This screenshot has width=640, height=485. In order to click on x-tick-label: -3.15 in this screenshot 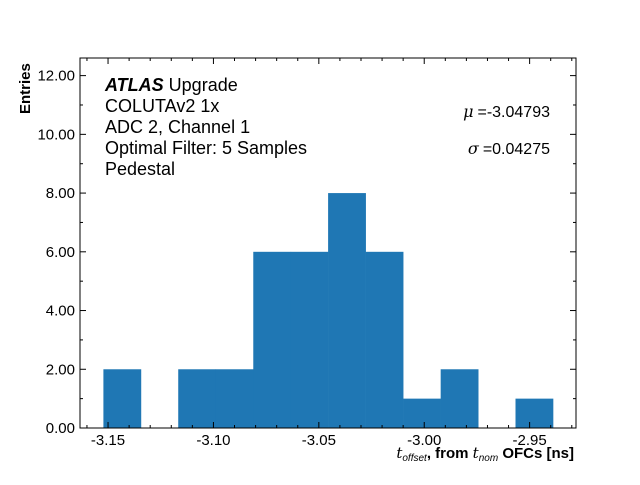, I will do `click(108, 440)`.